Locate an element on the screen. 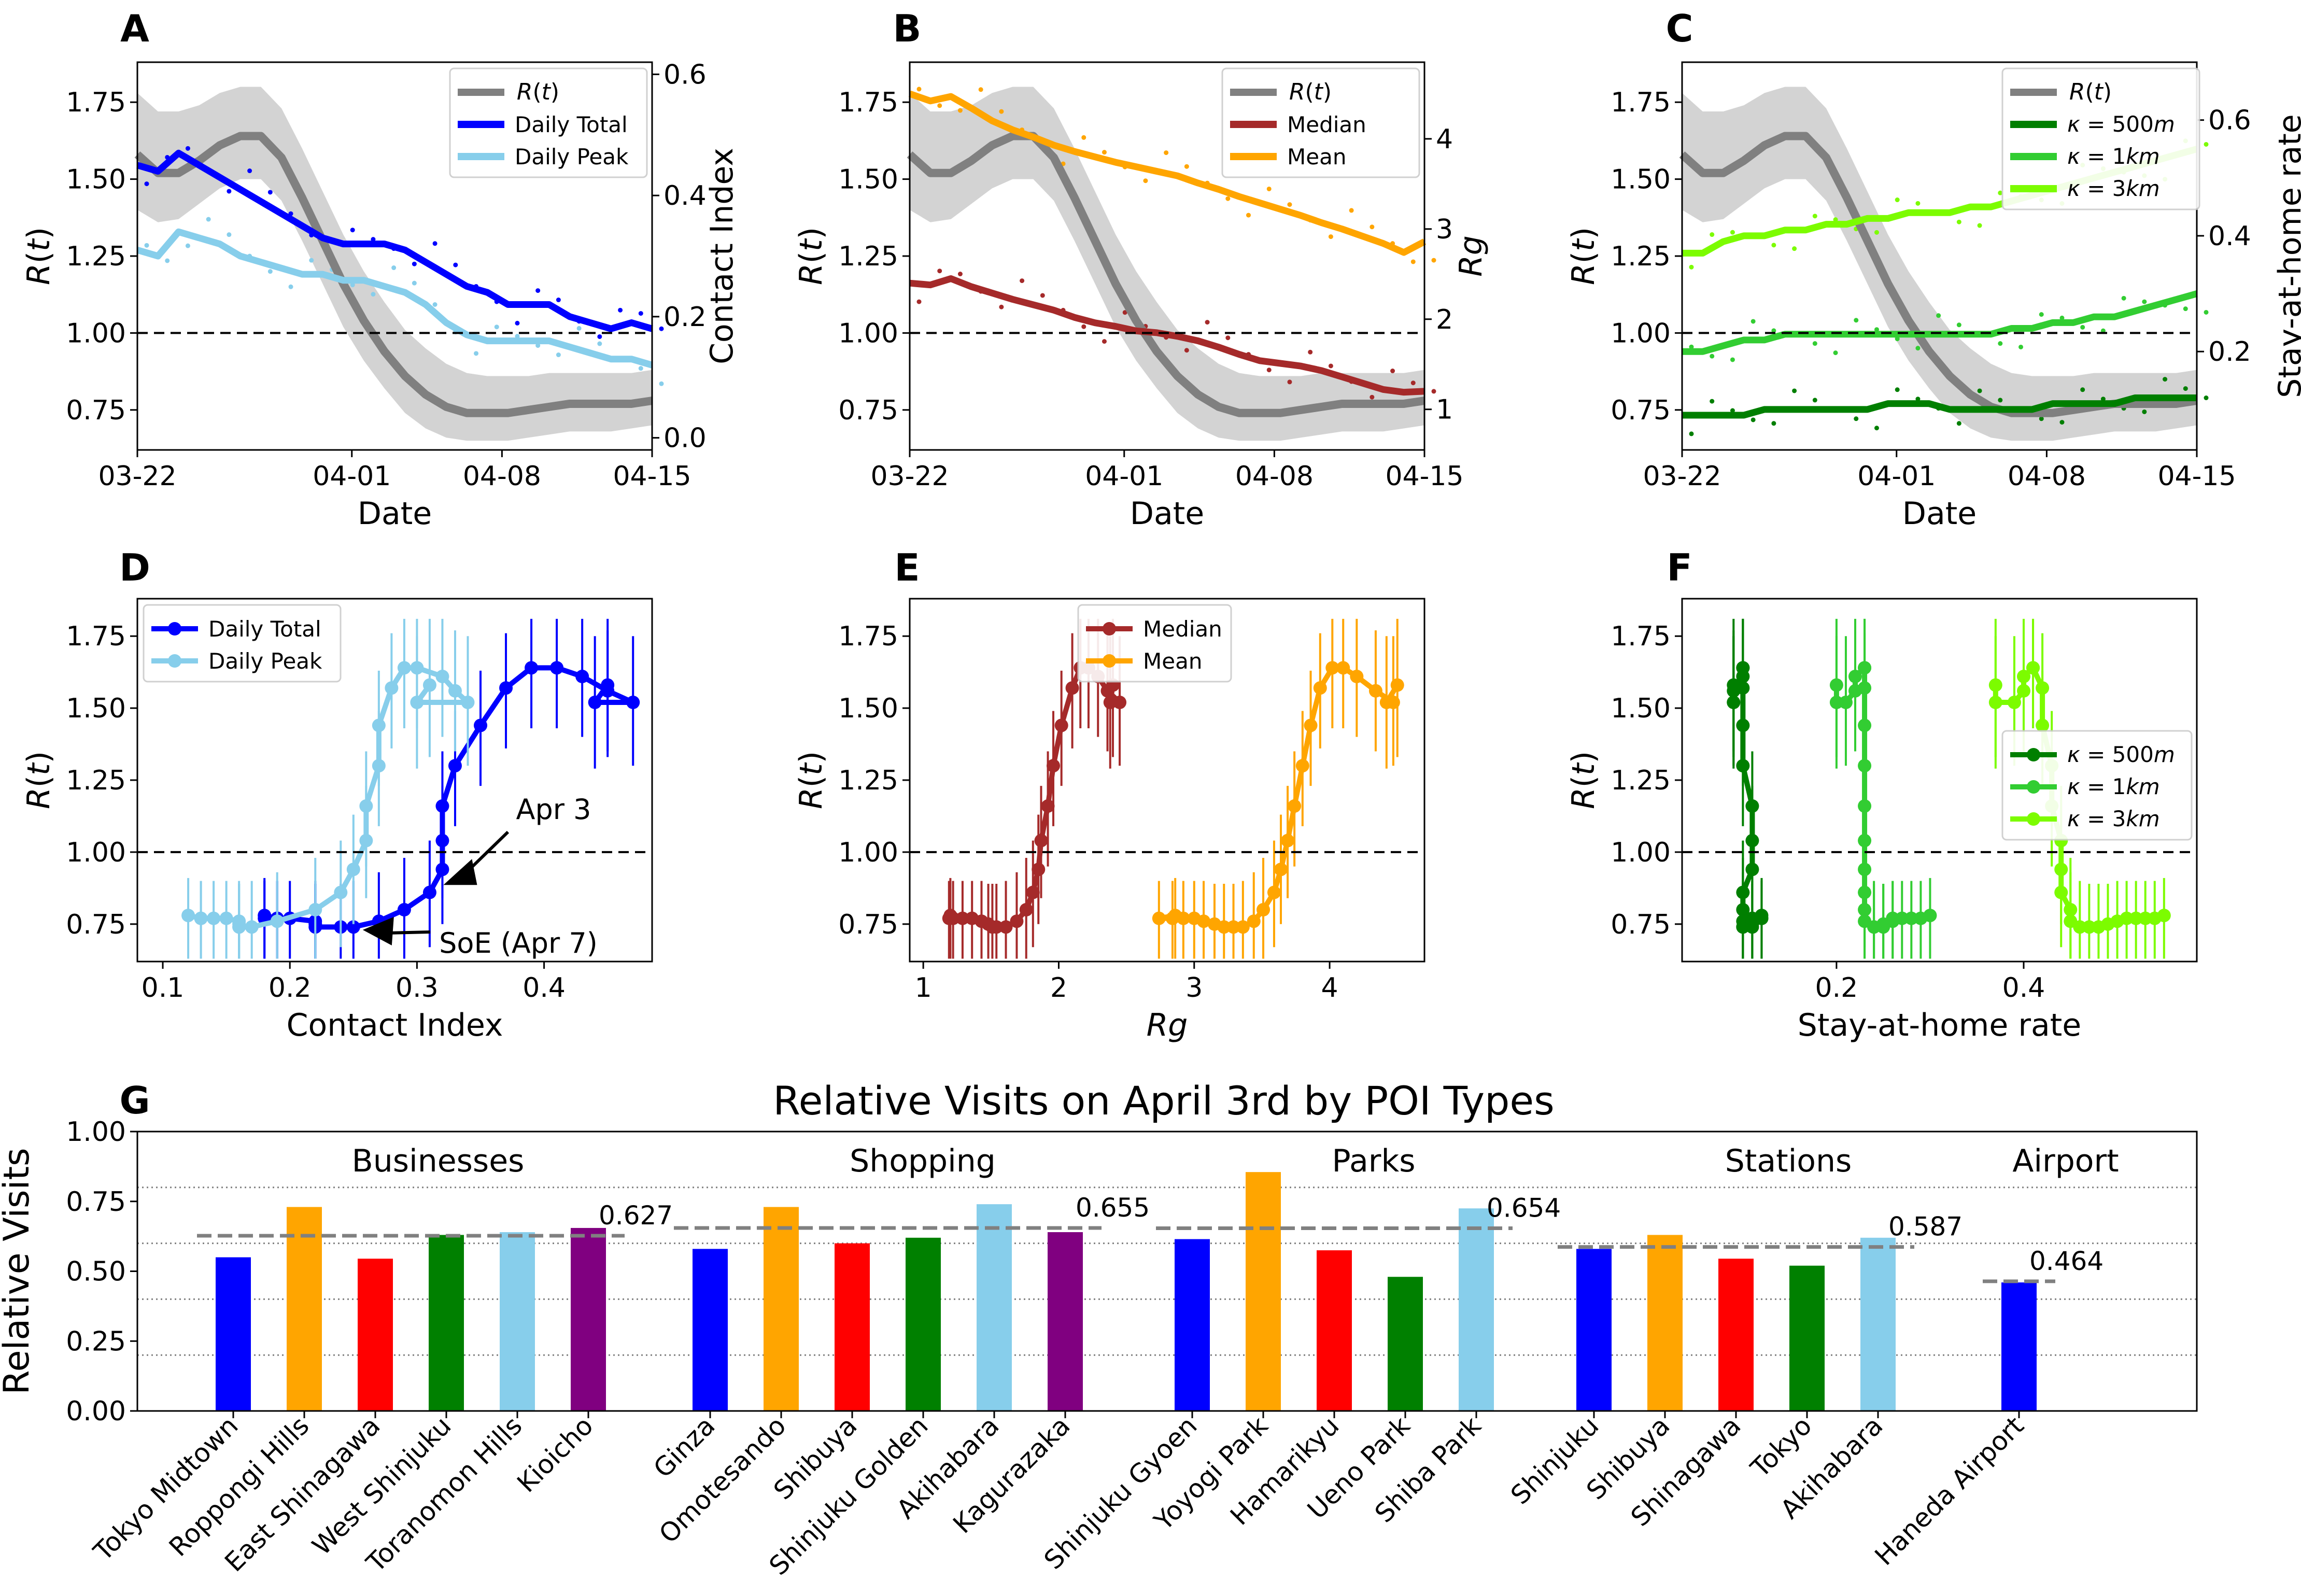  annotation-label: SoE (Apr 7) is located at coordinates (518, 943).